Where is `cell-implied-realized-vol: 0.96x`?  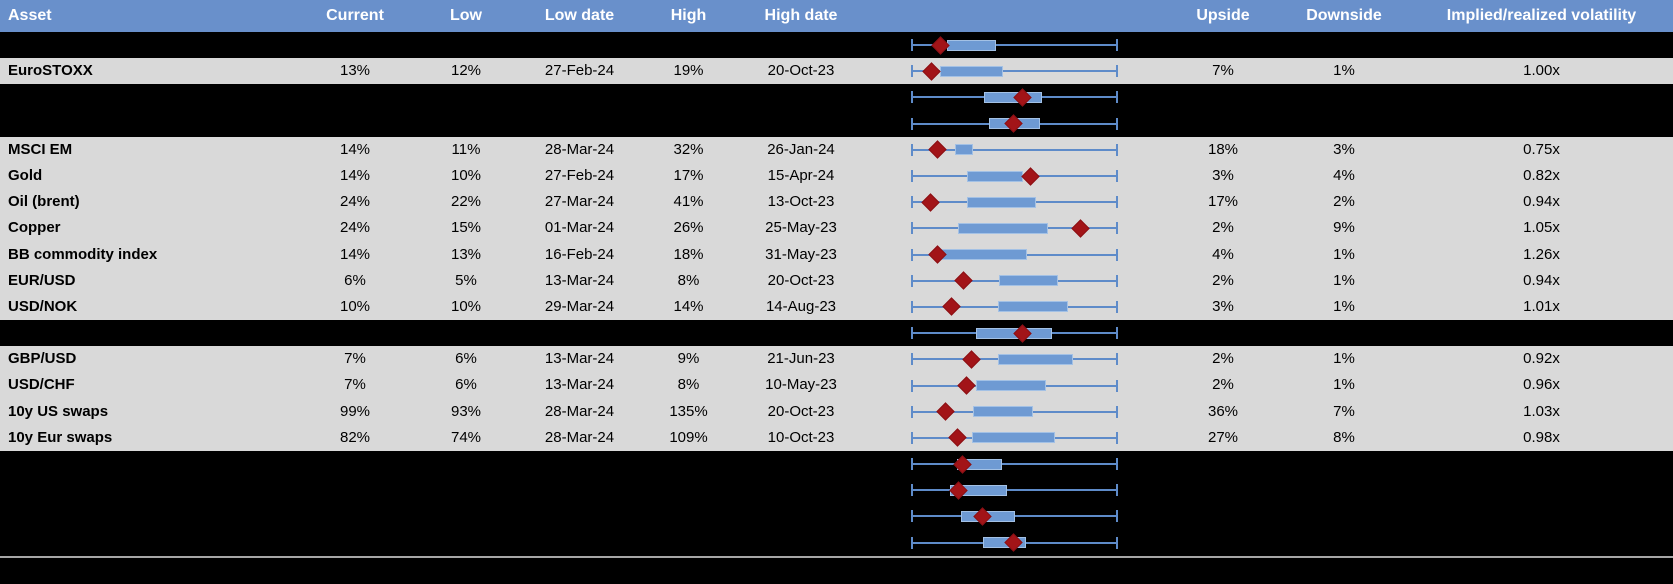 cell-implied-realized-vol: 0.96x is located at coordinates (1541, 385).